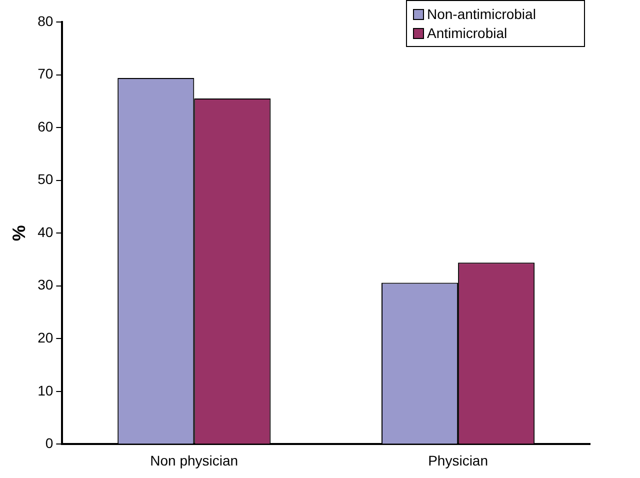  What do you see at coordinates (46, 390) in the screenshot?
I see `y-tick-label: 10` at bounding box center [46, 390].